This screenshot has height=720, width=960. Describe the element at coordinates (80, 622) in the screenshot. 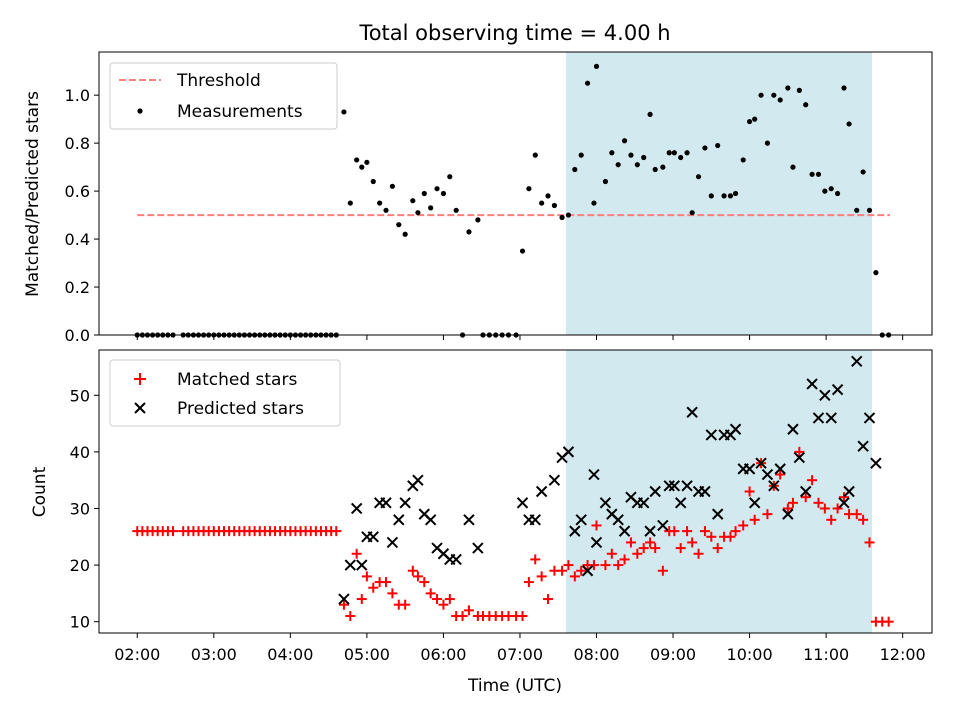

I see `bottom-y-tick-label-0: 10` at that location.